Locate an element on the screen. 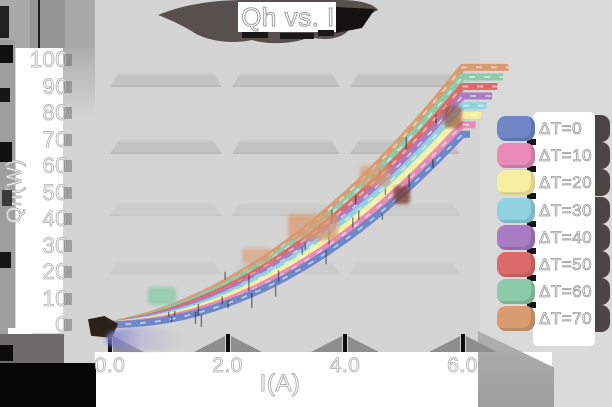  chart-title: Qh vs. I is located at coordinates (288, 17).